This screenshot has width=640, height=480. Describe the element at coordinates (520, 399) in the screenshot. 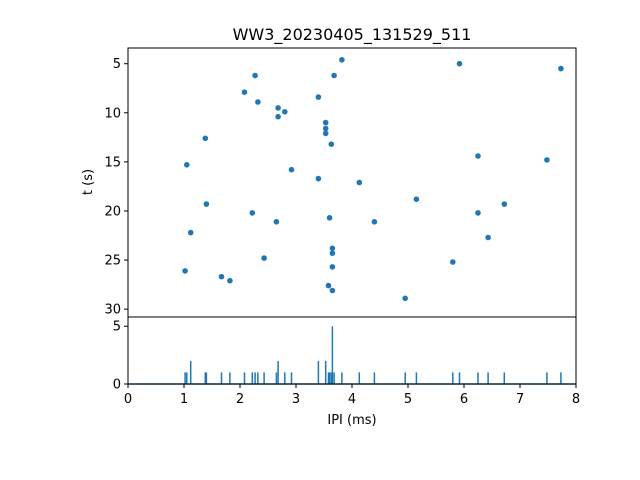

I see `x-tick-label: 7` at that location.